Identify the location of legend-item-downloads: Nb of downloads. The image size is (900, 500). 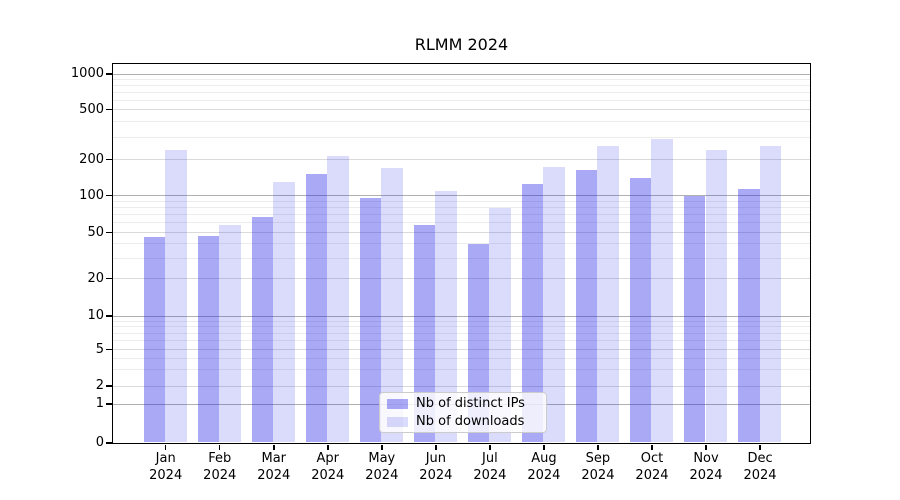
(463, 421).